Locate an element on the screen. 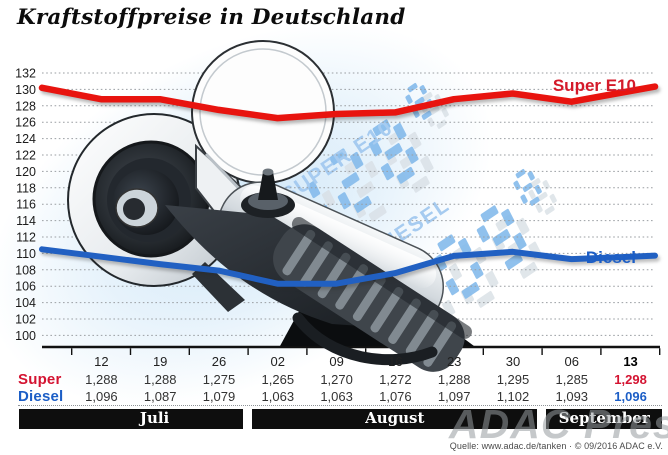 This screenshot has width=668, height=455. price-value: 1,265 is located at coordinates (278, 379).